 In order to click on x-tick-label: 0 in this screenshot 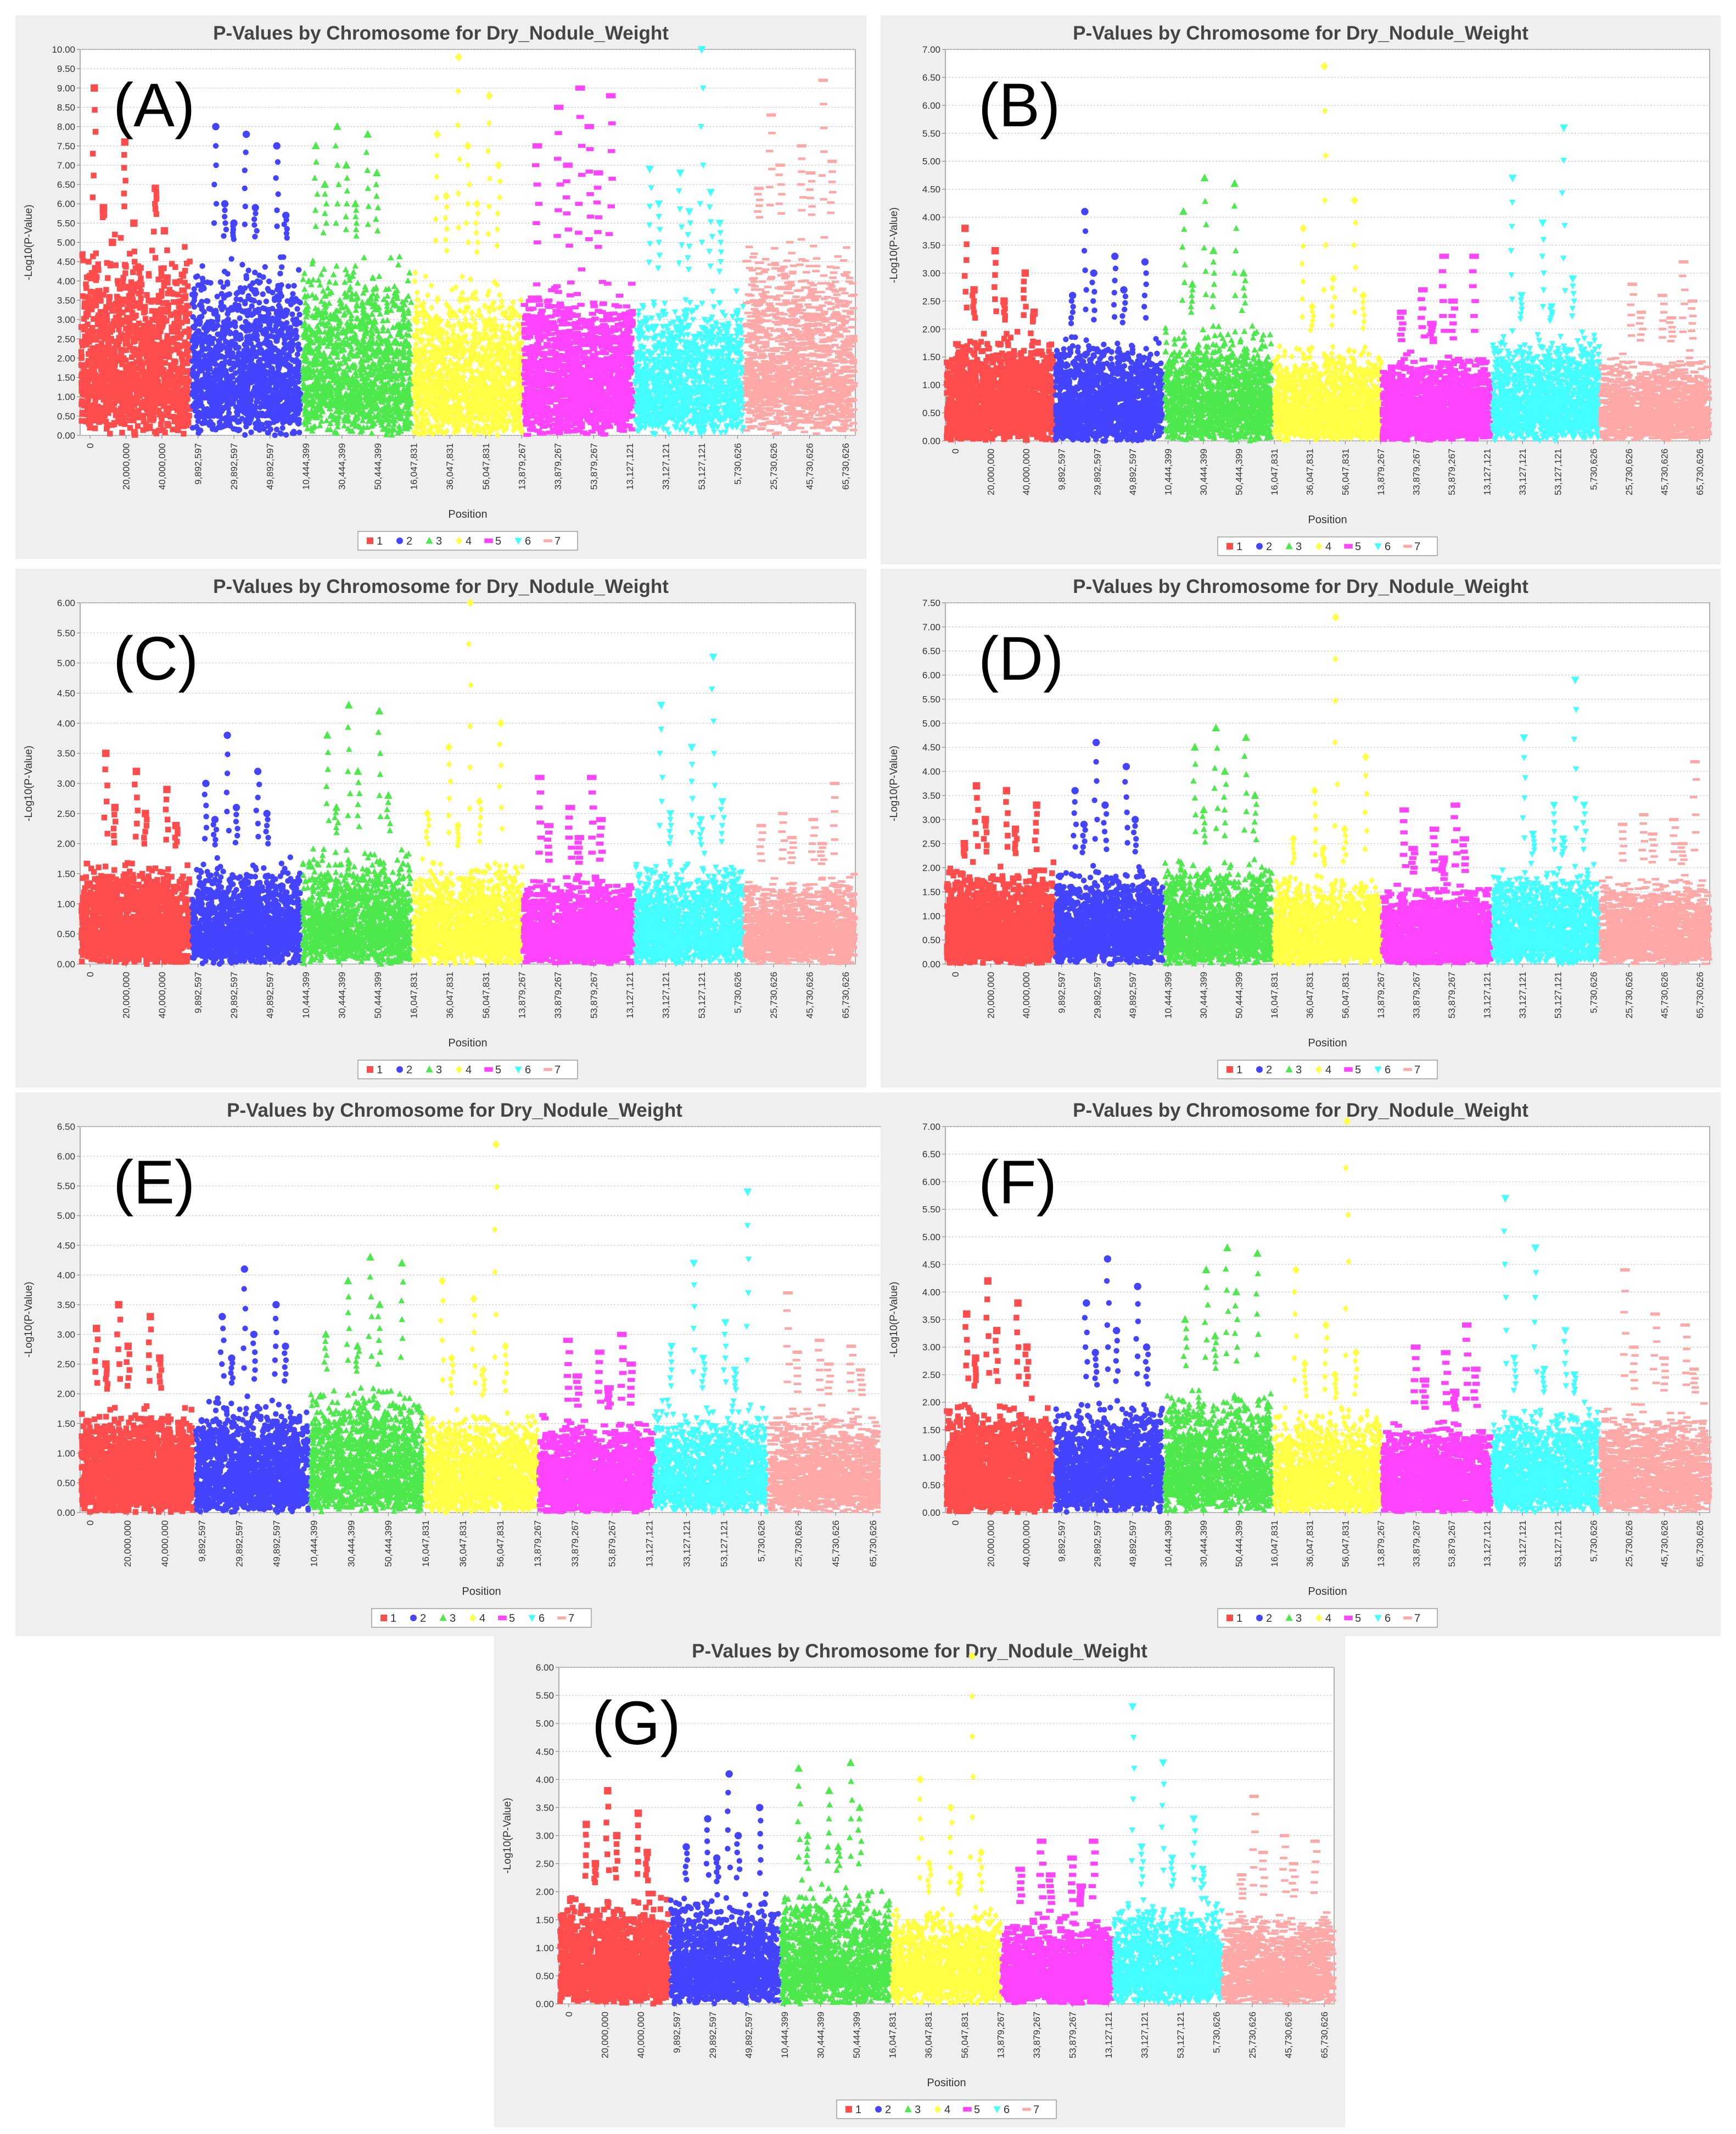, I will do `click(91, 974)`.